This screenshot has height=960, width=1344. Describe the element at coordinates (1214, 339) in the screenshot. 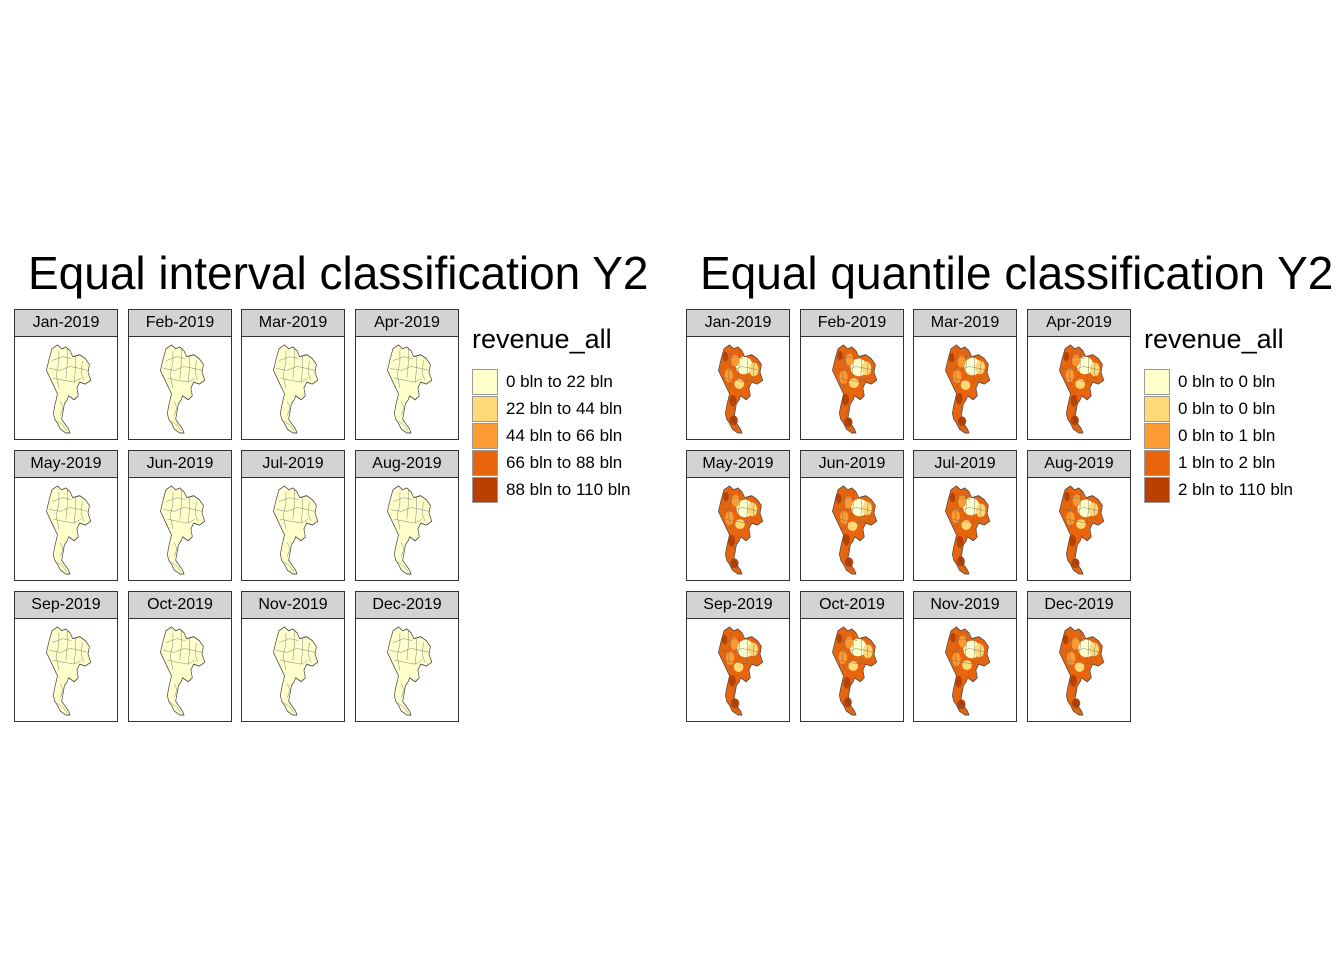

I see `legend-title: revenue_all` at that location.